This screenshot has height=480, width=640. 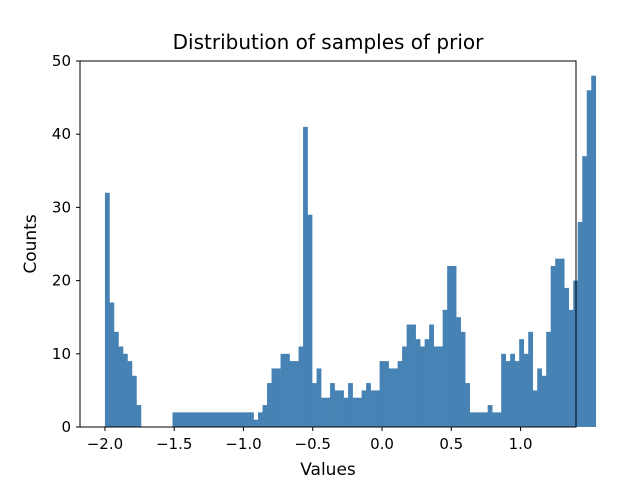 I want to click on x-tick-label: −2.0, so click(x=105, y=444).